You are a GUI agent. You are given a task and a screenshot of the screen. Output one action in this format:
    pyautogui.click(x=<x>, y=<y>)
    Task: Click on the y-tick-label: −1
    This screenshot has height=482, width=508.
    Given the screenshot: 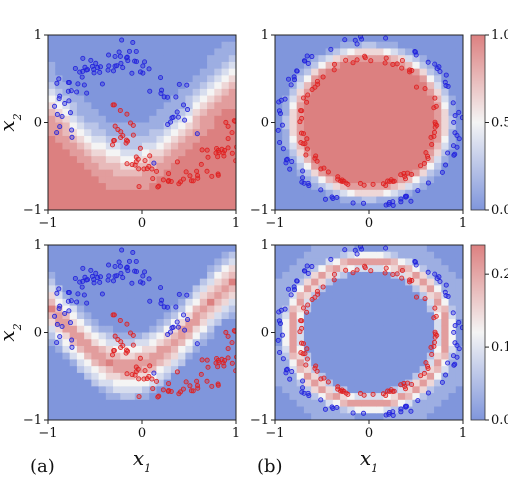 What is the action you would take?
    pyautogui.click(x=259, y=420)
    